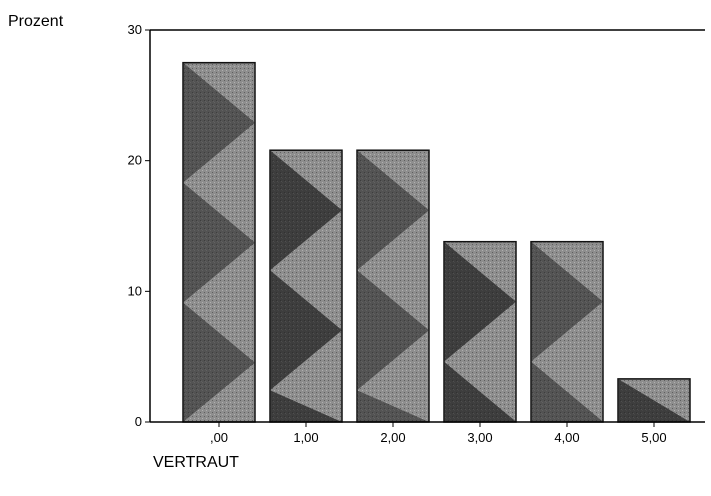 This screenshot has height=496, width=711. What do you see at coordinates (135, 290) in the screenshot?
I see `y-tick-label: 10` at bounding box center [135, 290].